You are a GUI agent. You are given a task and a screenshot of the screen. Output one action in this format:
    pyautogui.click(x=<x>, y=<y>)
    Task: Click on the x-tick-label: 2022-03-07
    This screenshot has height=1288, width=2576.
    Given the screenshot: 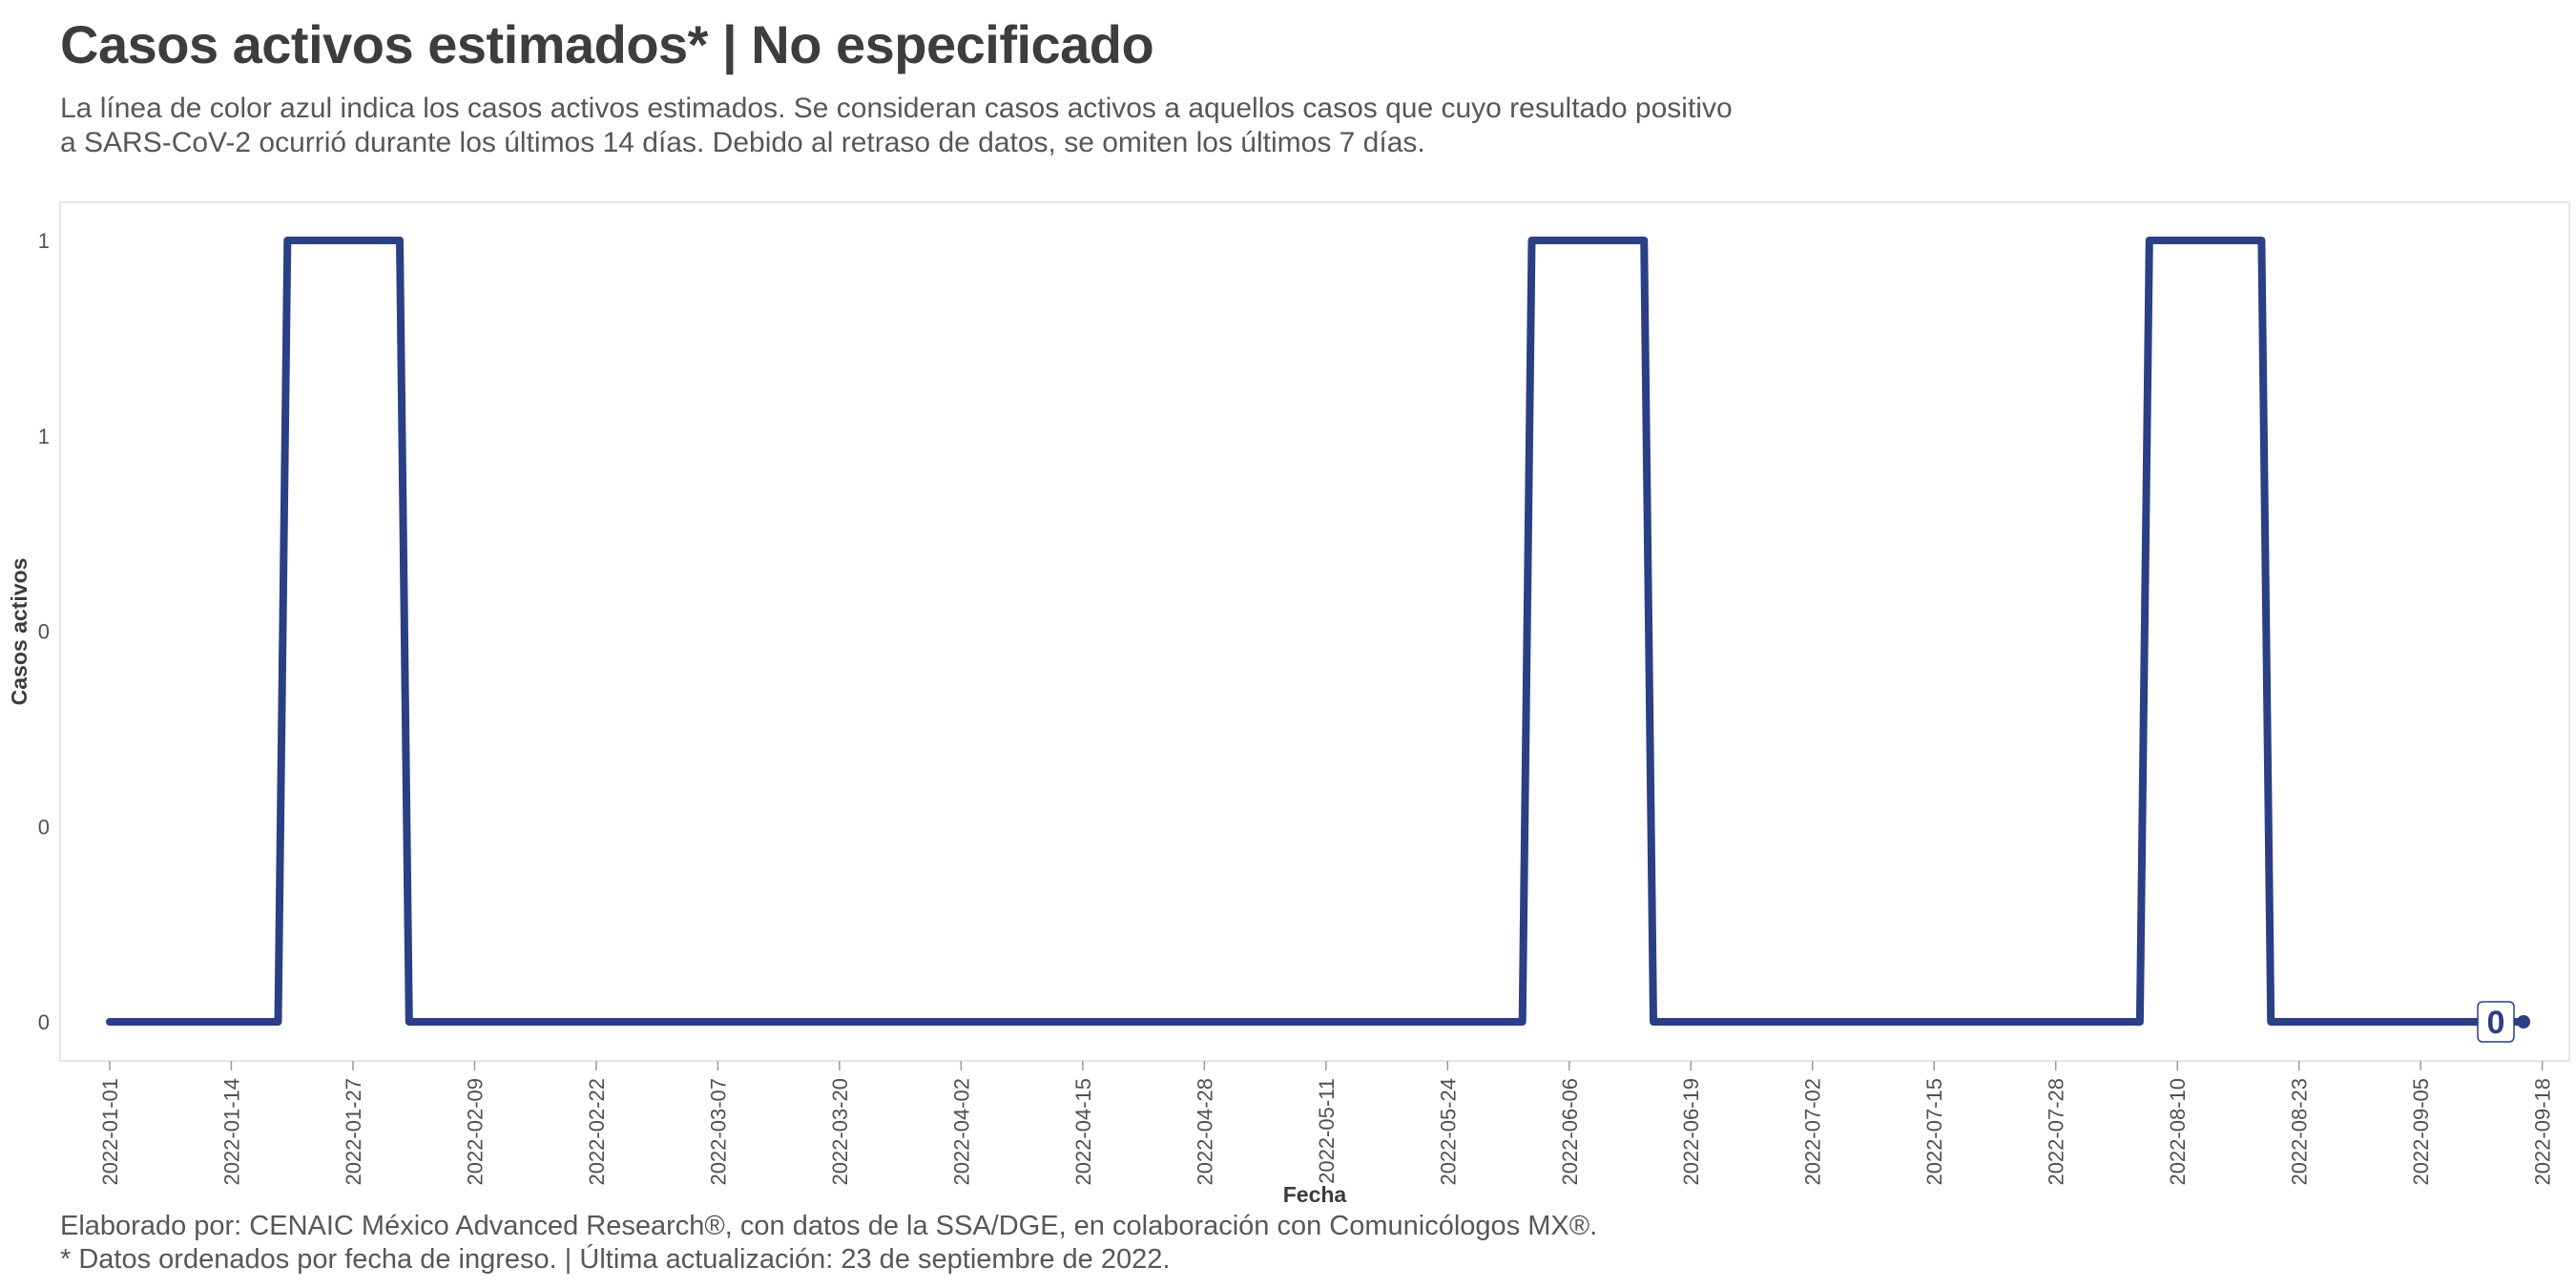 What is the action you would take?
    pyautogui.click(x=718, y=1132)
    